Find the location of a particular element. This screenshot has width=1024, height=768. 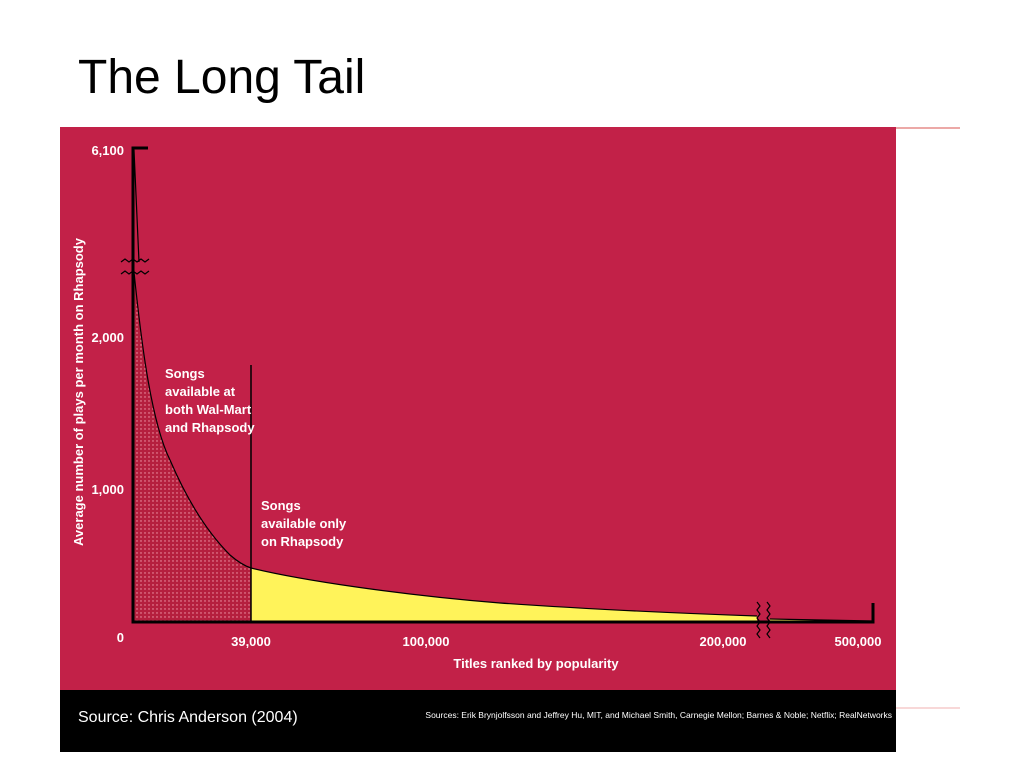

x-axis-title: Titles ranked by popularity is located at coordinates (536, 663).